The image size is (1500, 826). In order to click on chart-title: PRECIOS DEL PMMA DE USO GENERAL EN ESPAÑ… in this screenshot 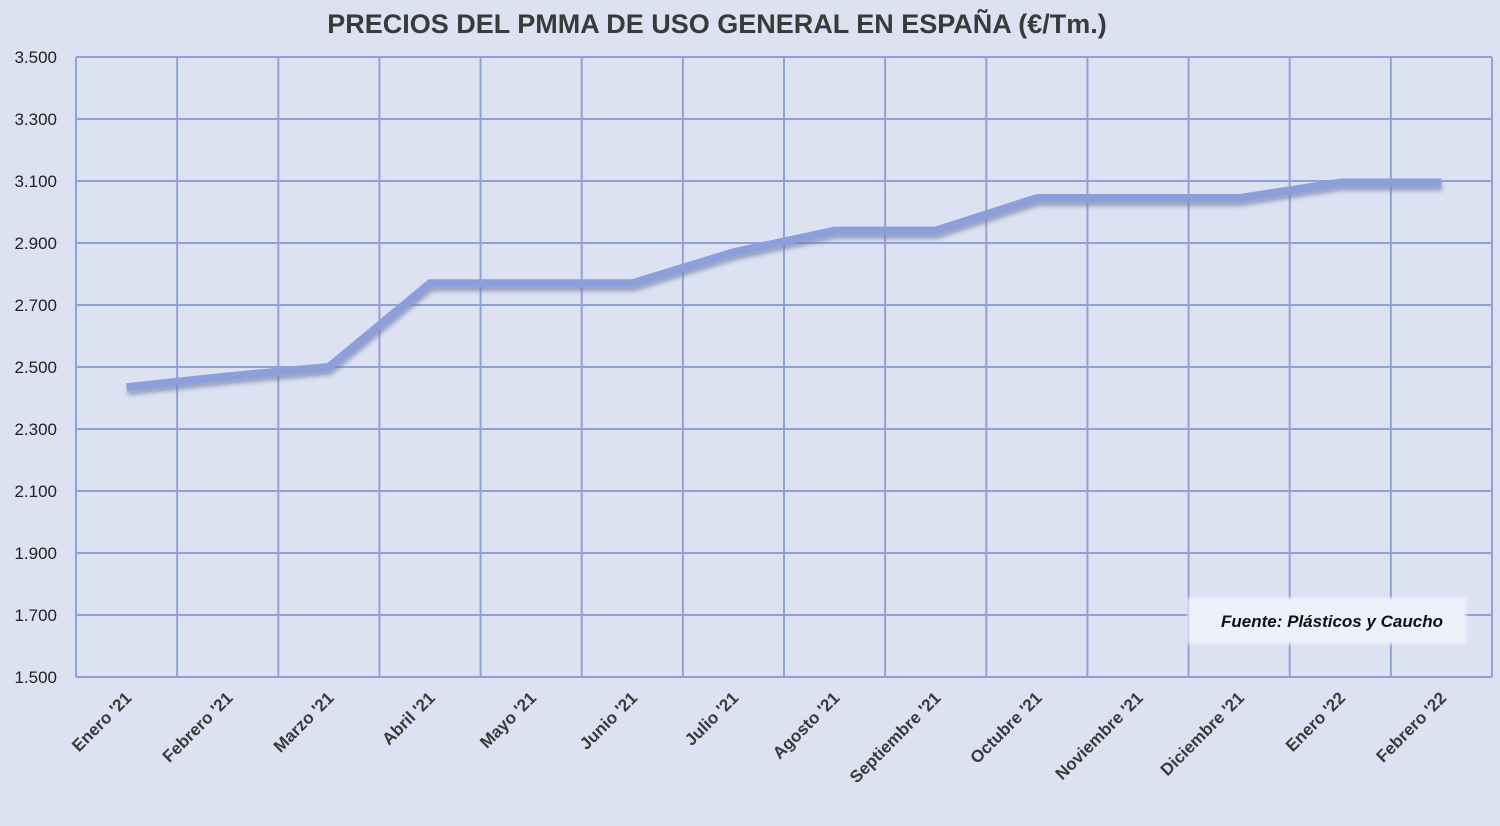, I will do `click(717, 23)`.